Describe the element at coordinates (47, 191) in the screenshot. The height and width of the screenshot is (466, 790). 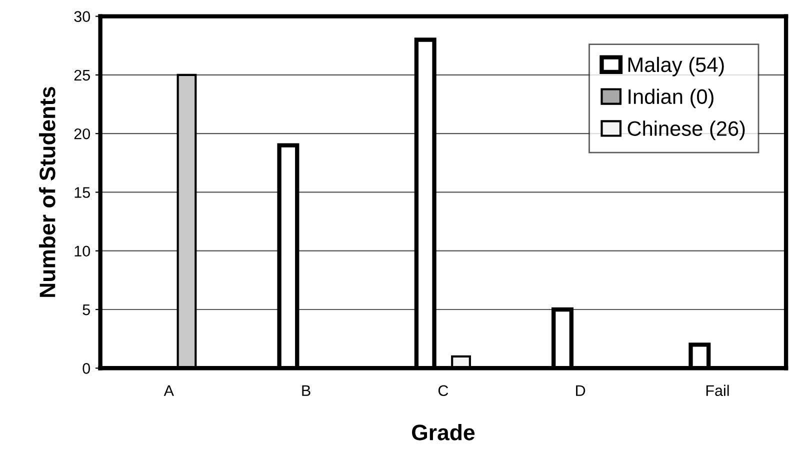
I see `y-axis-title: Number of Students` at that location.